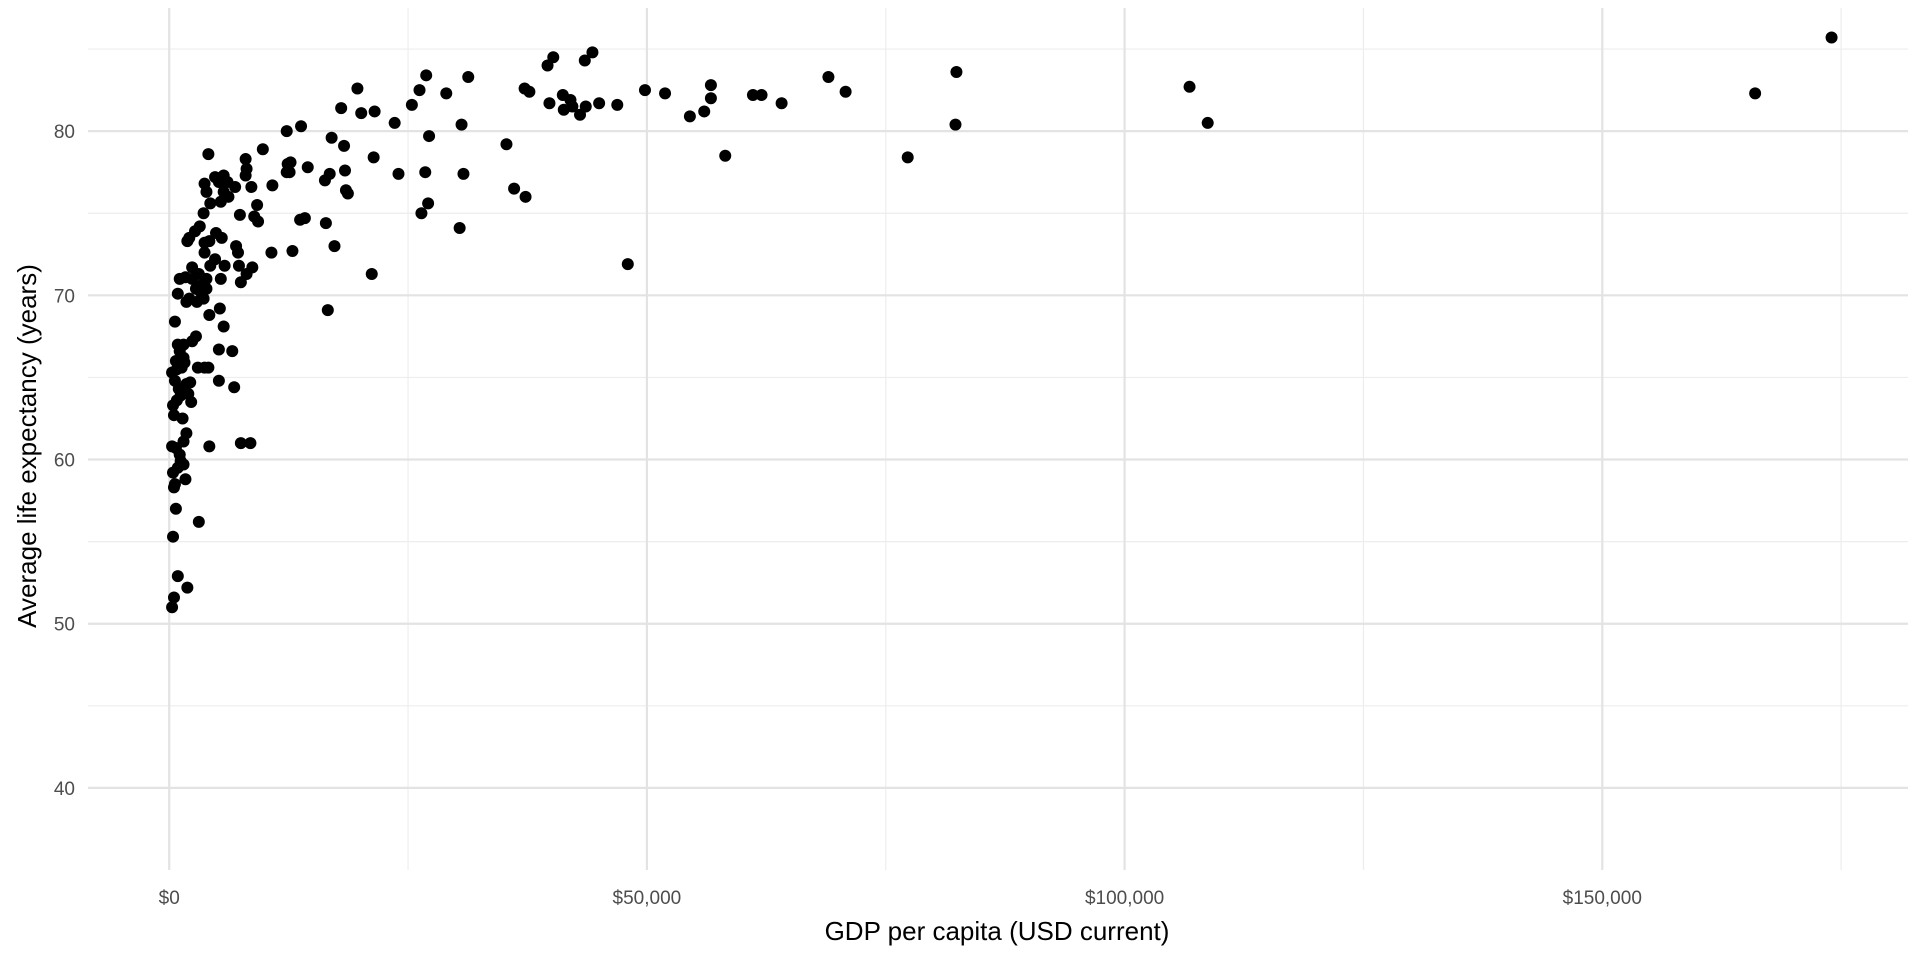 The width and height of the screenshot is (1920, 960). What do you see at coordinates (1124, 898) in the screenshot?
I see `x-tick-label: $100,000` at bounding box center [1124, 898].